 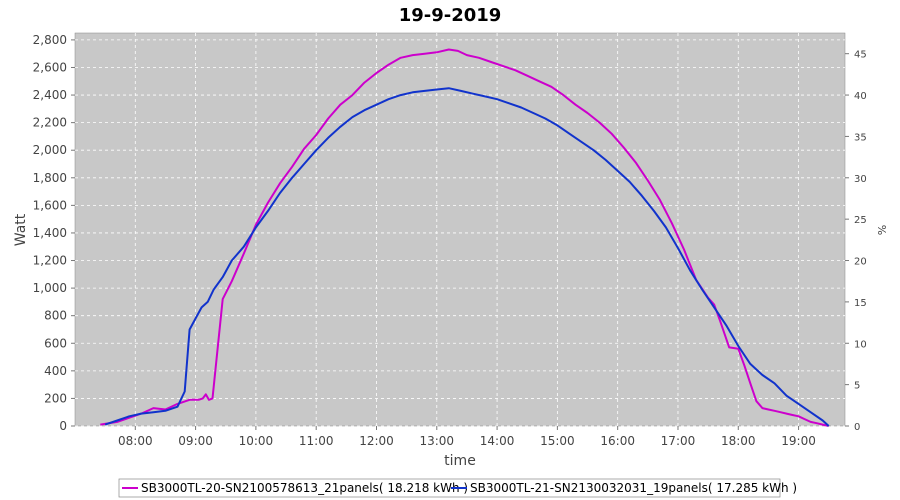 What do you see at coordinates (316, 441) in the screenshot?
I see `x-tick-label: 11:00` at bounding box center [316, 441].